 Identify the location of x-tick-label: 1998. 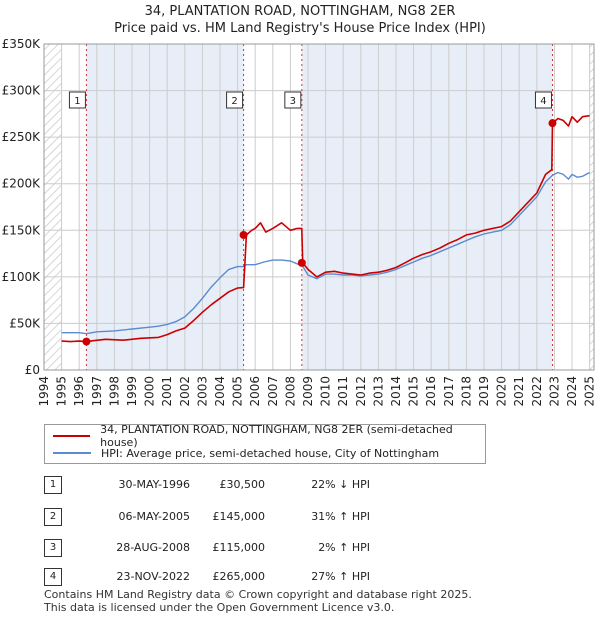
(114, 391).